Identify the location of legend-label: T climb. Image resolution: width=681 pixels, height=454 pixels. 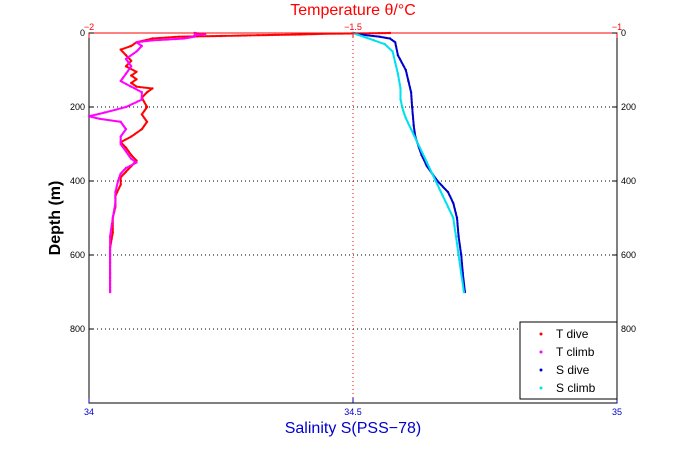
(575, 352).